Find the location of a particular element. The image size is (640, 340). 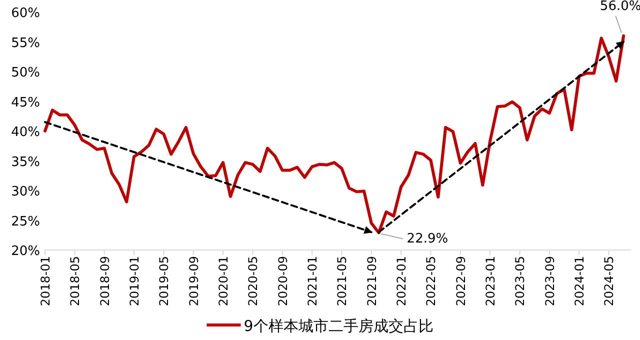

x-tick-label: 2021-09 is located at coordinates (371, 281).